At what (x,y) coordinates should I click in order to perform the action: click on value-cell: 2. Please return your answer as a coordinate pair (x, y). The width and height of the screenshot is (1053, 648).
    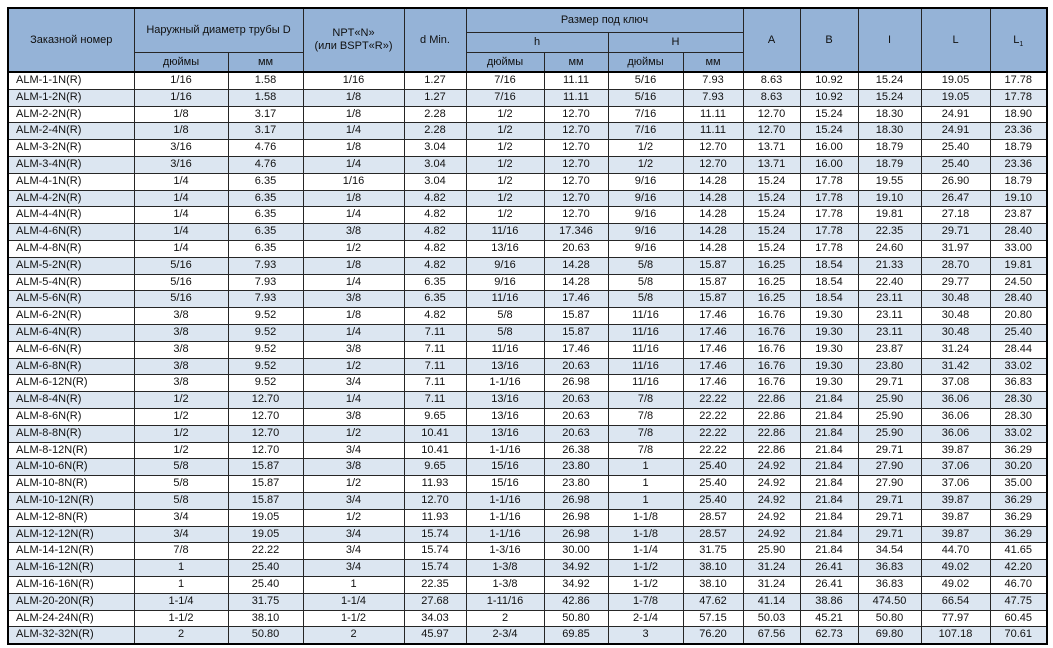
    Looking at the image, I should click on (505, 618).